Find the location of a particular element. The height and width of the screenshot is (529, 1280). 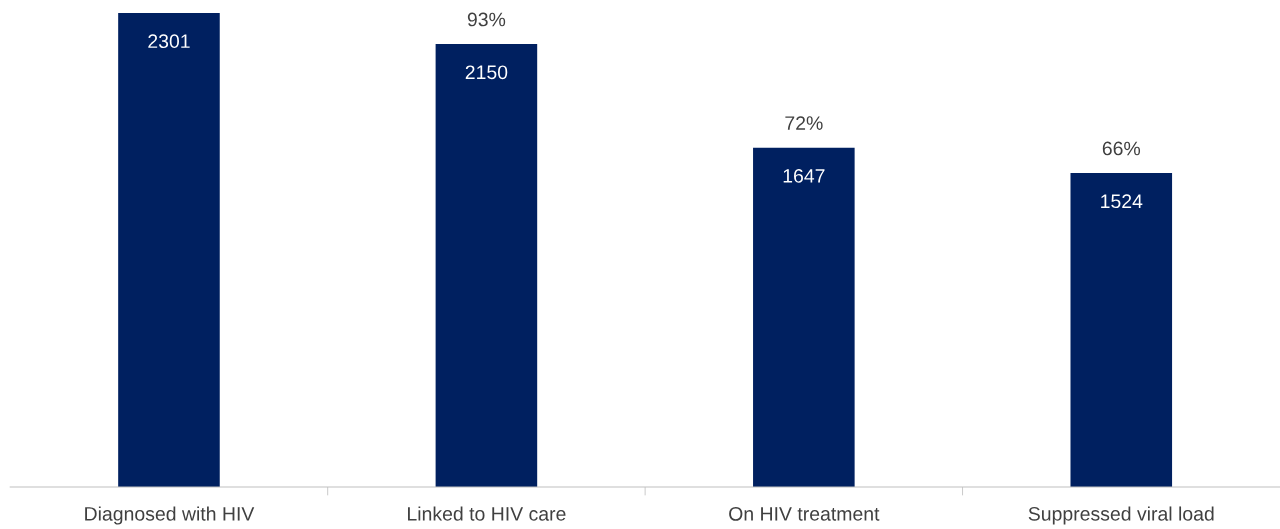

data-label: 1524 is located at coordinates (1122, 201).